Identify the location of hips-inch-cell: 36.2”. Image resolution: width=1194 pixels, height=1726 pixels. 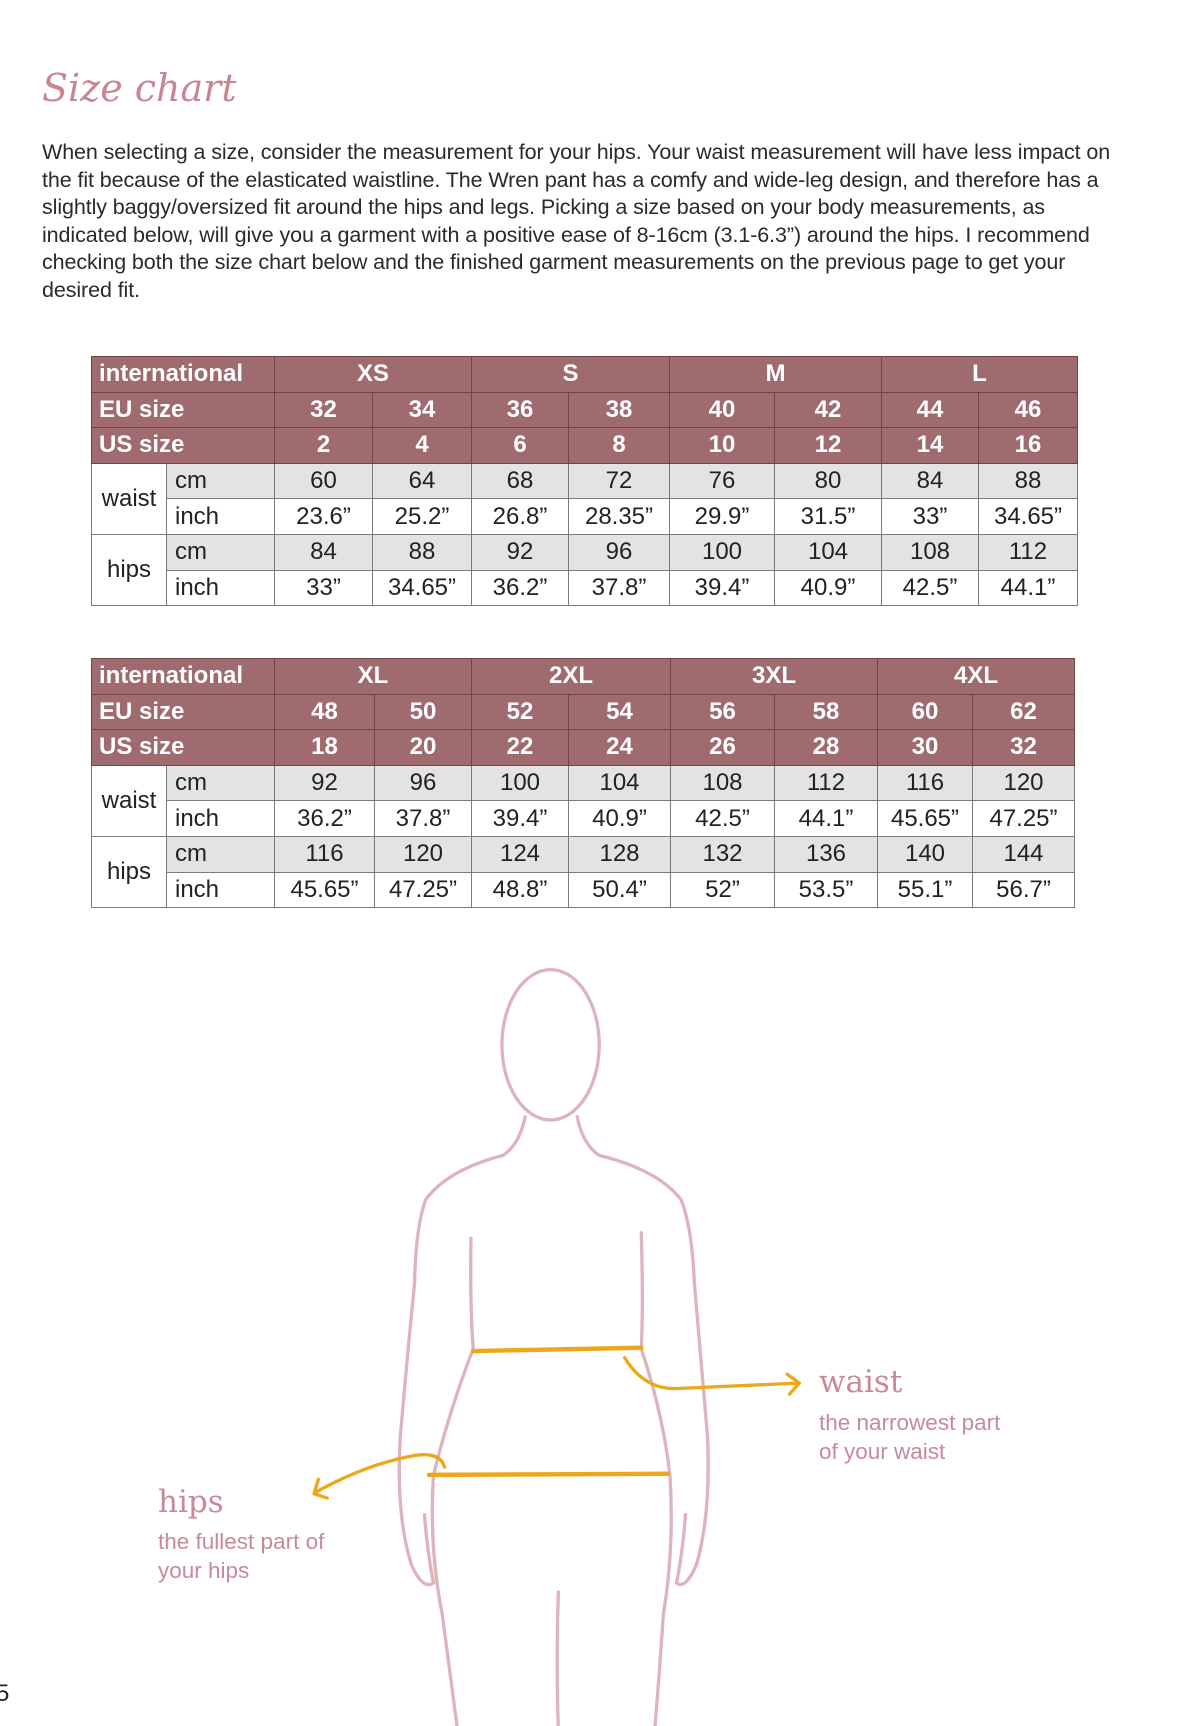
(520, 588).